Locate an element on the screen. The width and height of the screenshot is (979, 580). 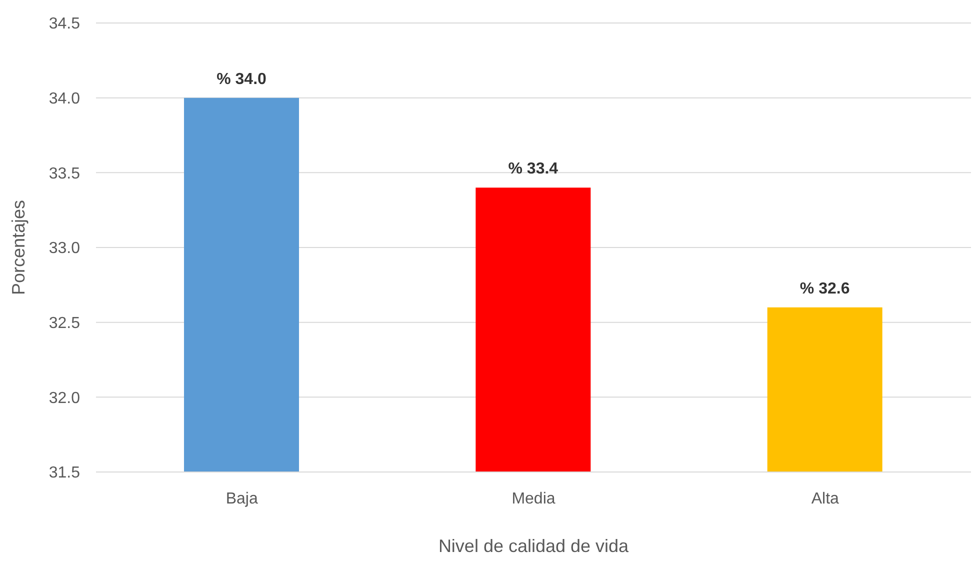
x-tick-label: Baja is located at coordinates (242, 499).